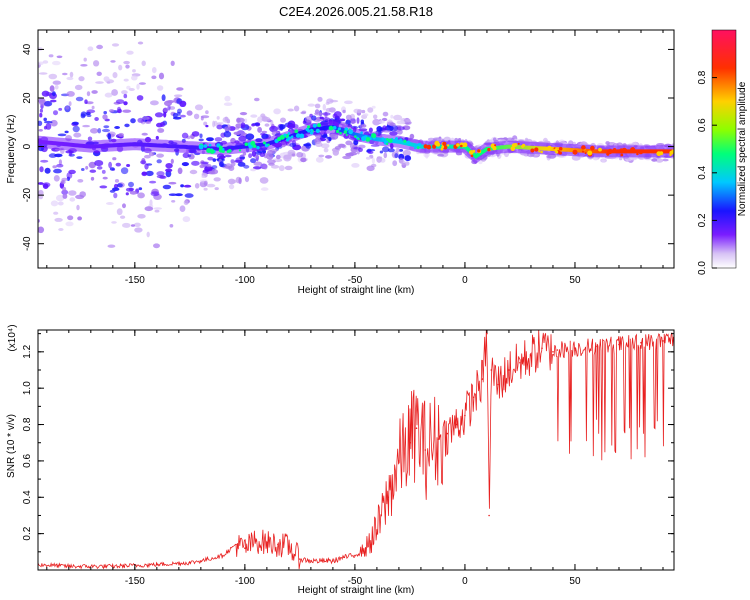  What do you see at coordinates (702, 125) in the screenshot?
I see `colorbar-tick-label: 0.6` at bounding box center [702, 125].